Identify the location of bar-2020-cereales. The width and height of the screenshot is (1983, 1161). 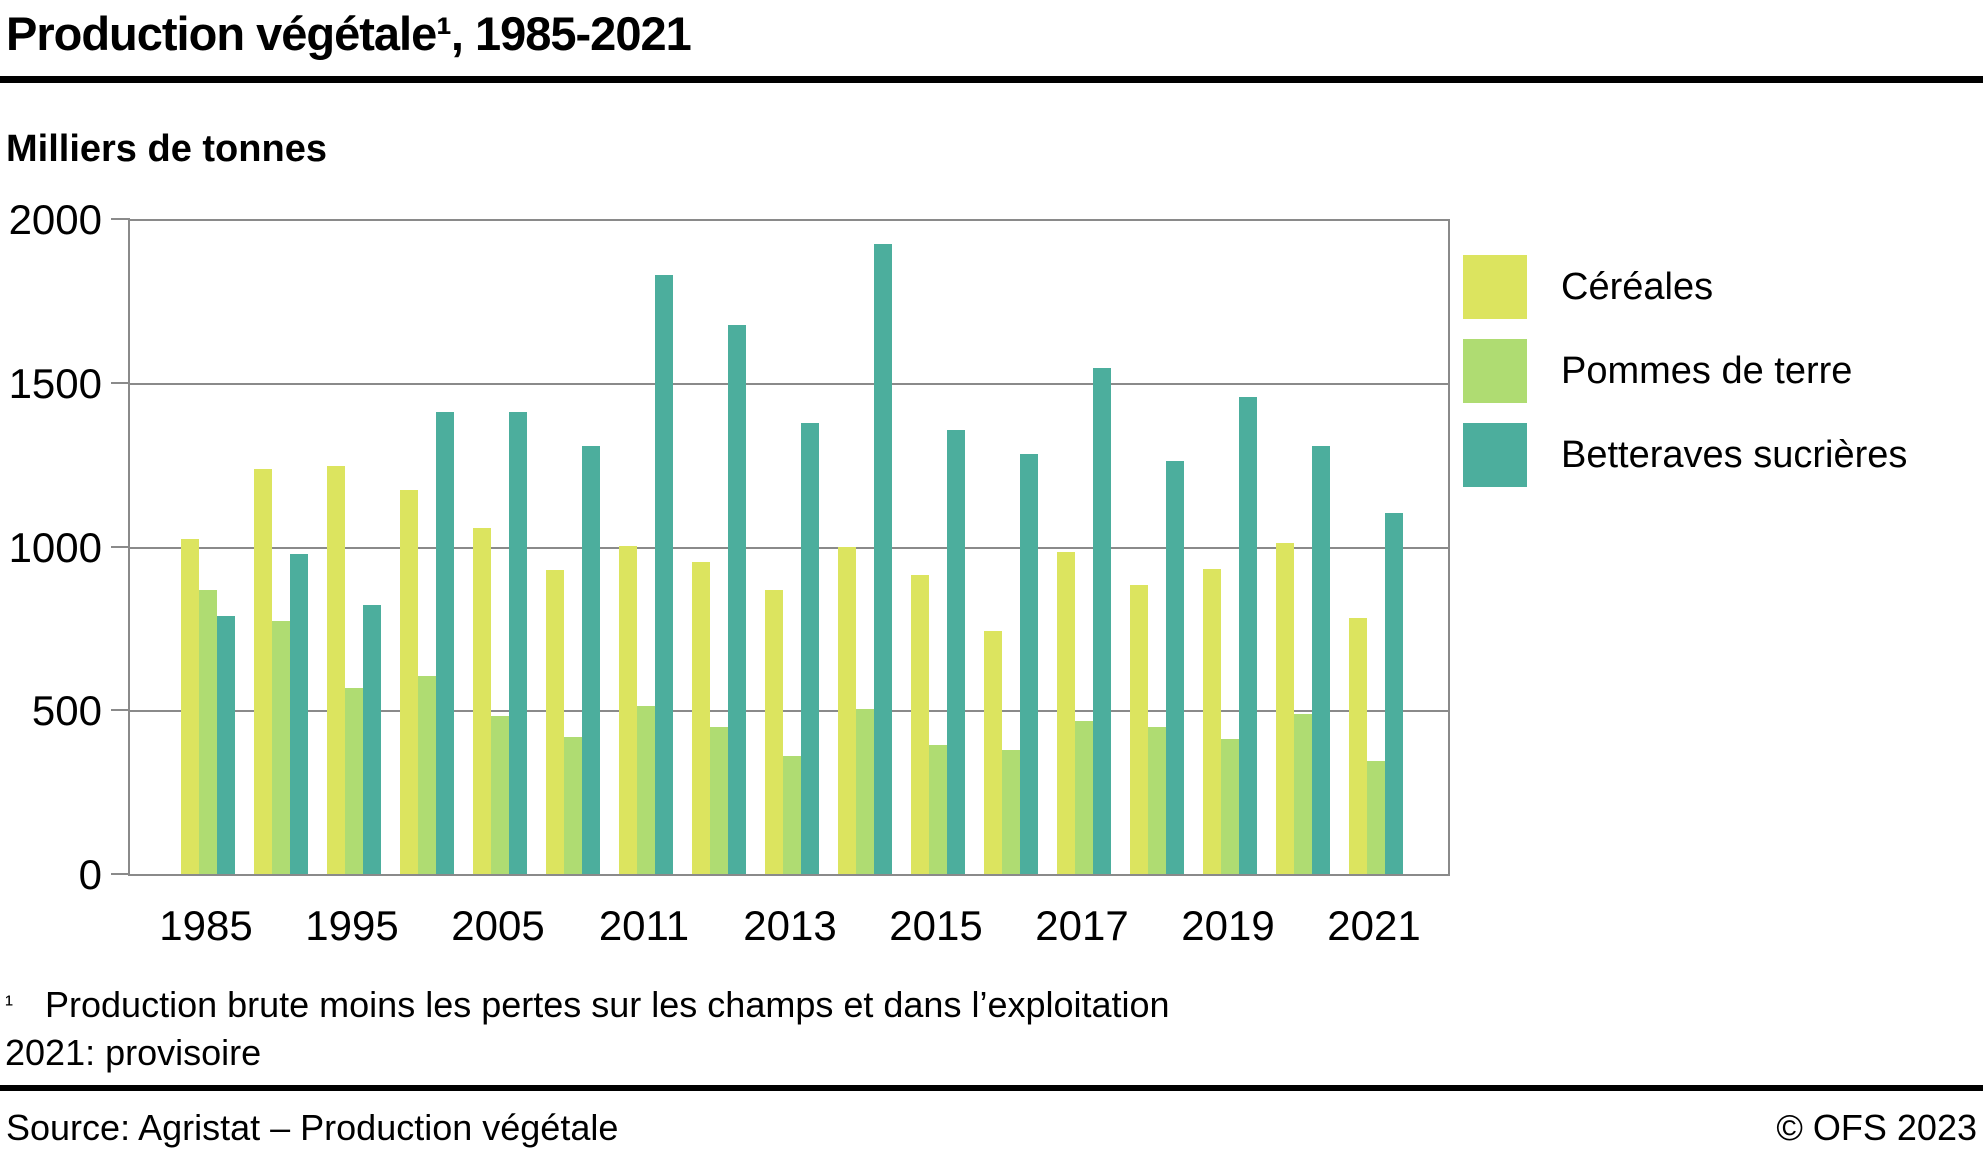
(1285, 708).